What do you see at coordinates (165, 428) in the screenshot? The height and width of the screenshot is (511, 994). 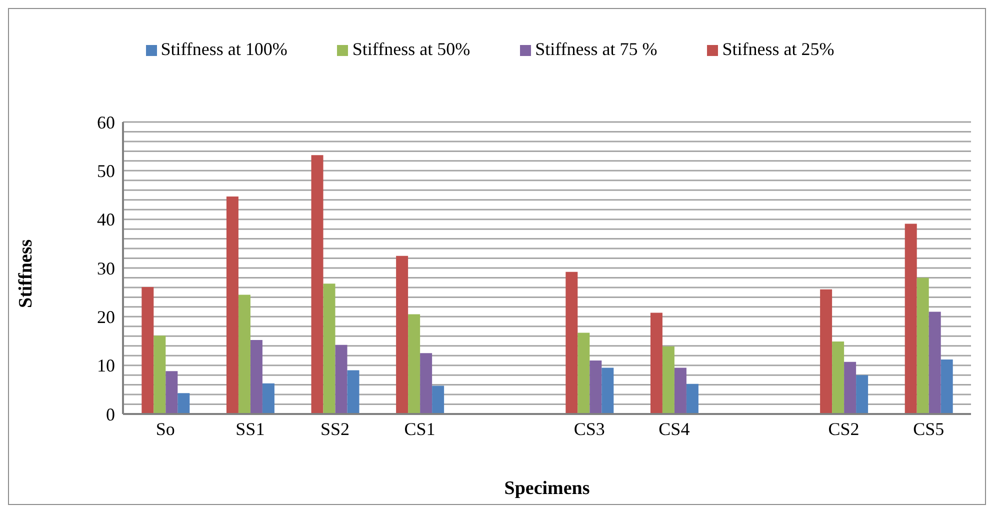 I see `x-tick-label: So` at bounding box center [165, 428].